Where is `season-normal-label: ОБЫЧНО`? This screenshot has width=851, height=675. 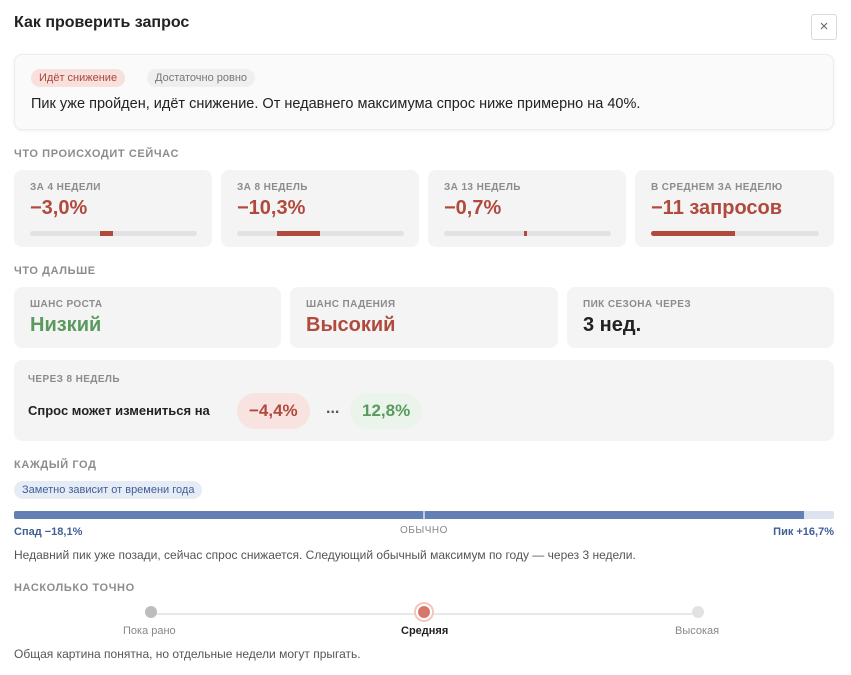
season-normal-label: ОБЫЧНО is located at coordinates (424, 530).